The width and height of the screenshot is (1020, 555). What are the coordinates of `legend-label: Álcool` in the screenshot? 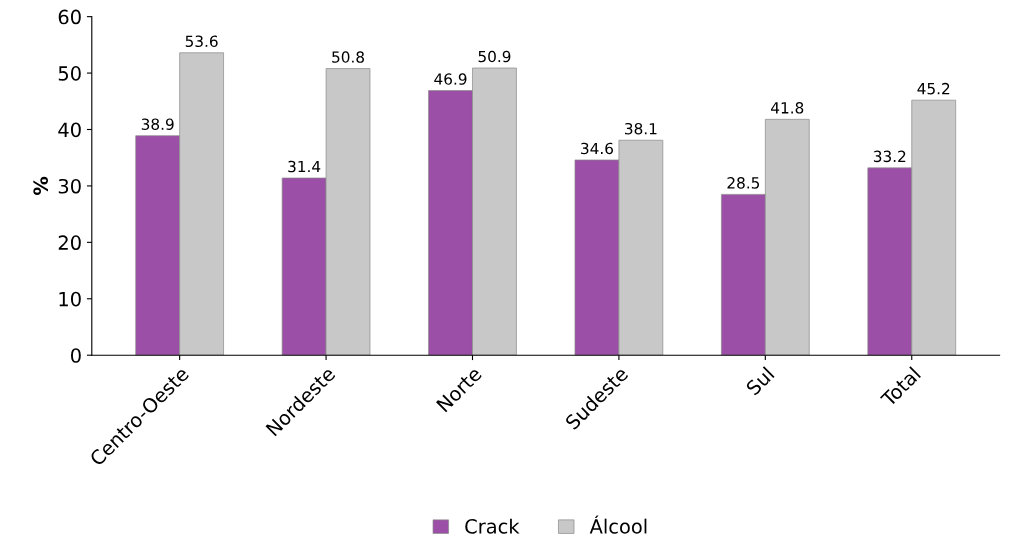 It's located at (618, 524).